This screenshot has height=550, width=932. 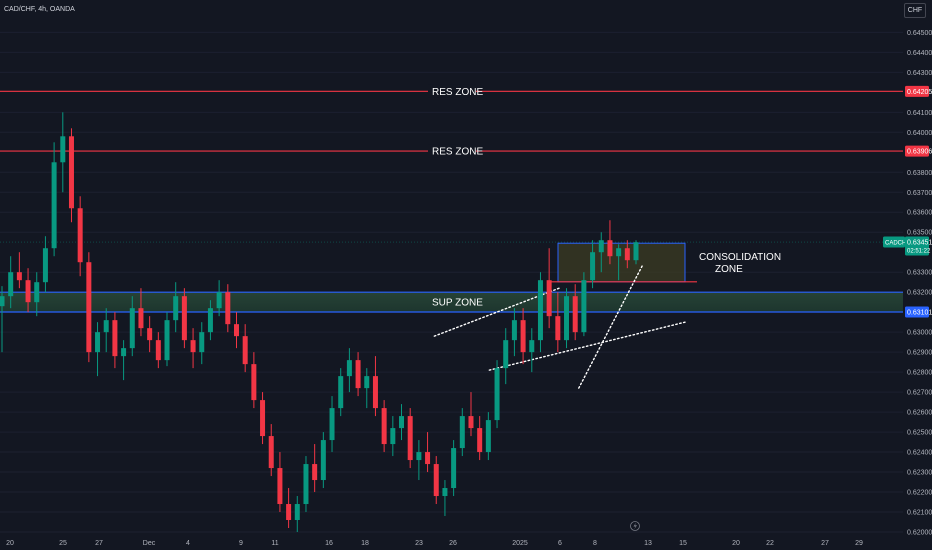 I want to click on x-tick-label: 18, so click(x=365, y=543).